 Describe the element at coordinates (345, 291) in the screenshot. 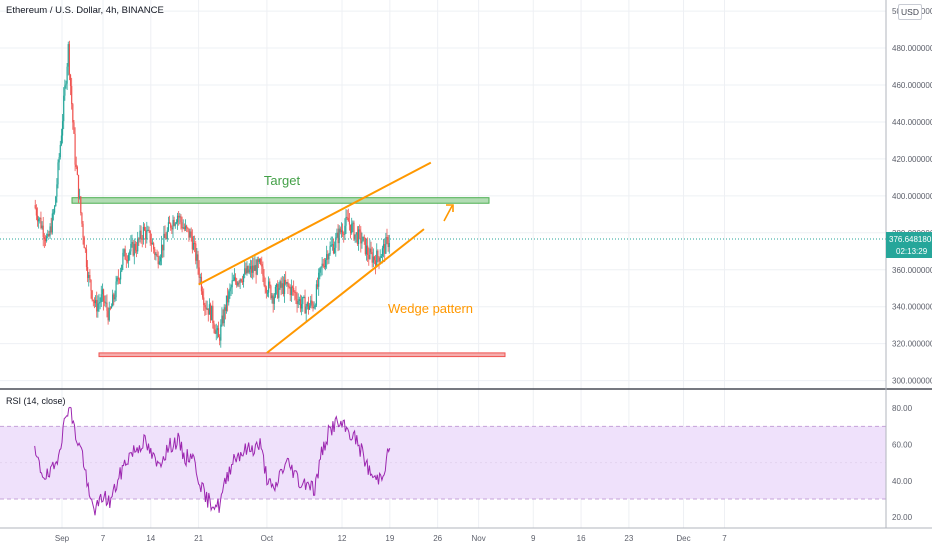

I see `wedge-lower-line` at that location.